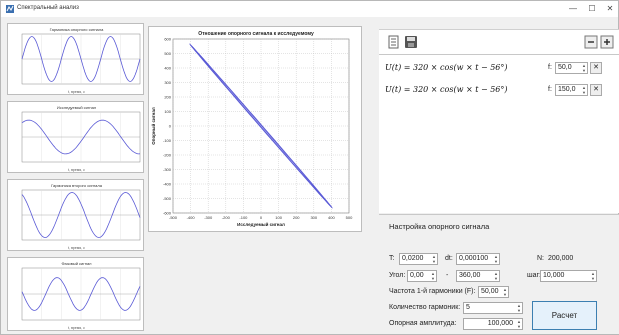 The image size is (619, 335). What do you see at coordinates (499, 44) in the screenshot?
I see `harmonics-toolbar` at bounding box center [499, 44].